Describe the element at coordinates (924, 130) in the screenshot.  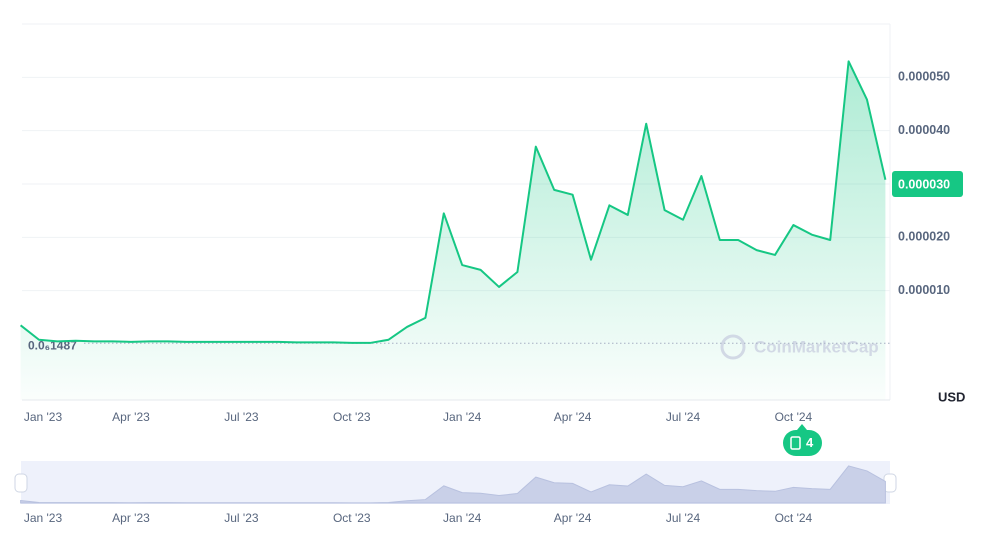
I see `y-tick-label: 0.000040` at that location.